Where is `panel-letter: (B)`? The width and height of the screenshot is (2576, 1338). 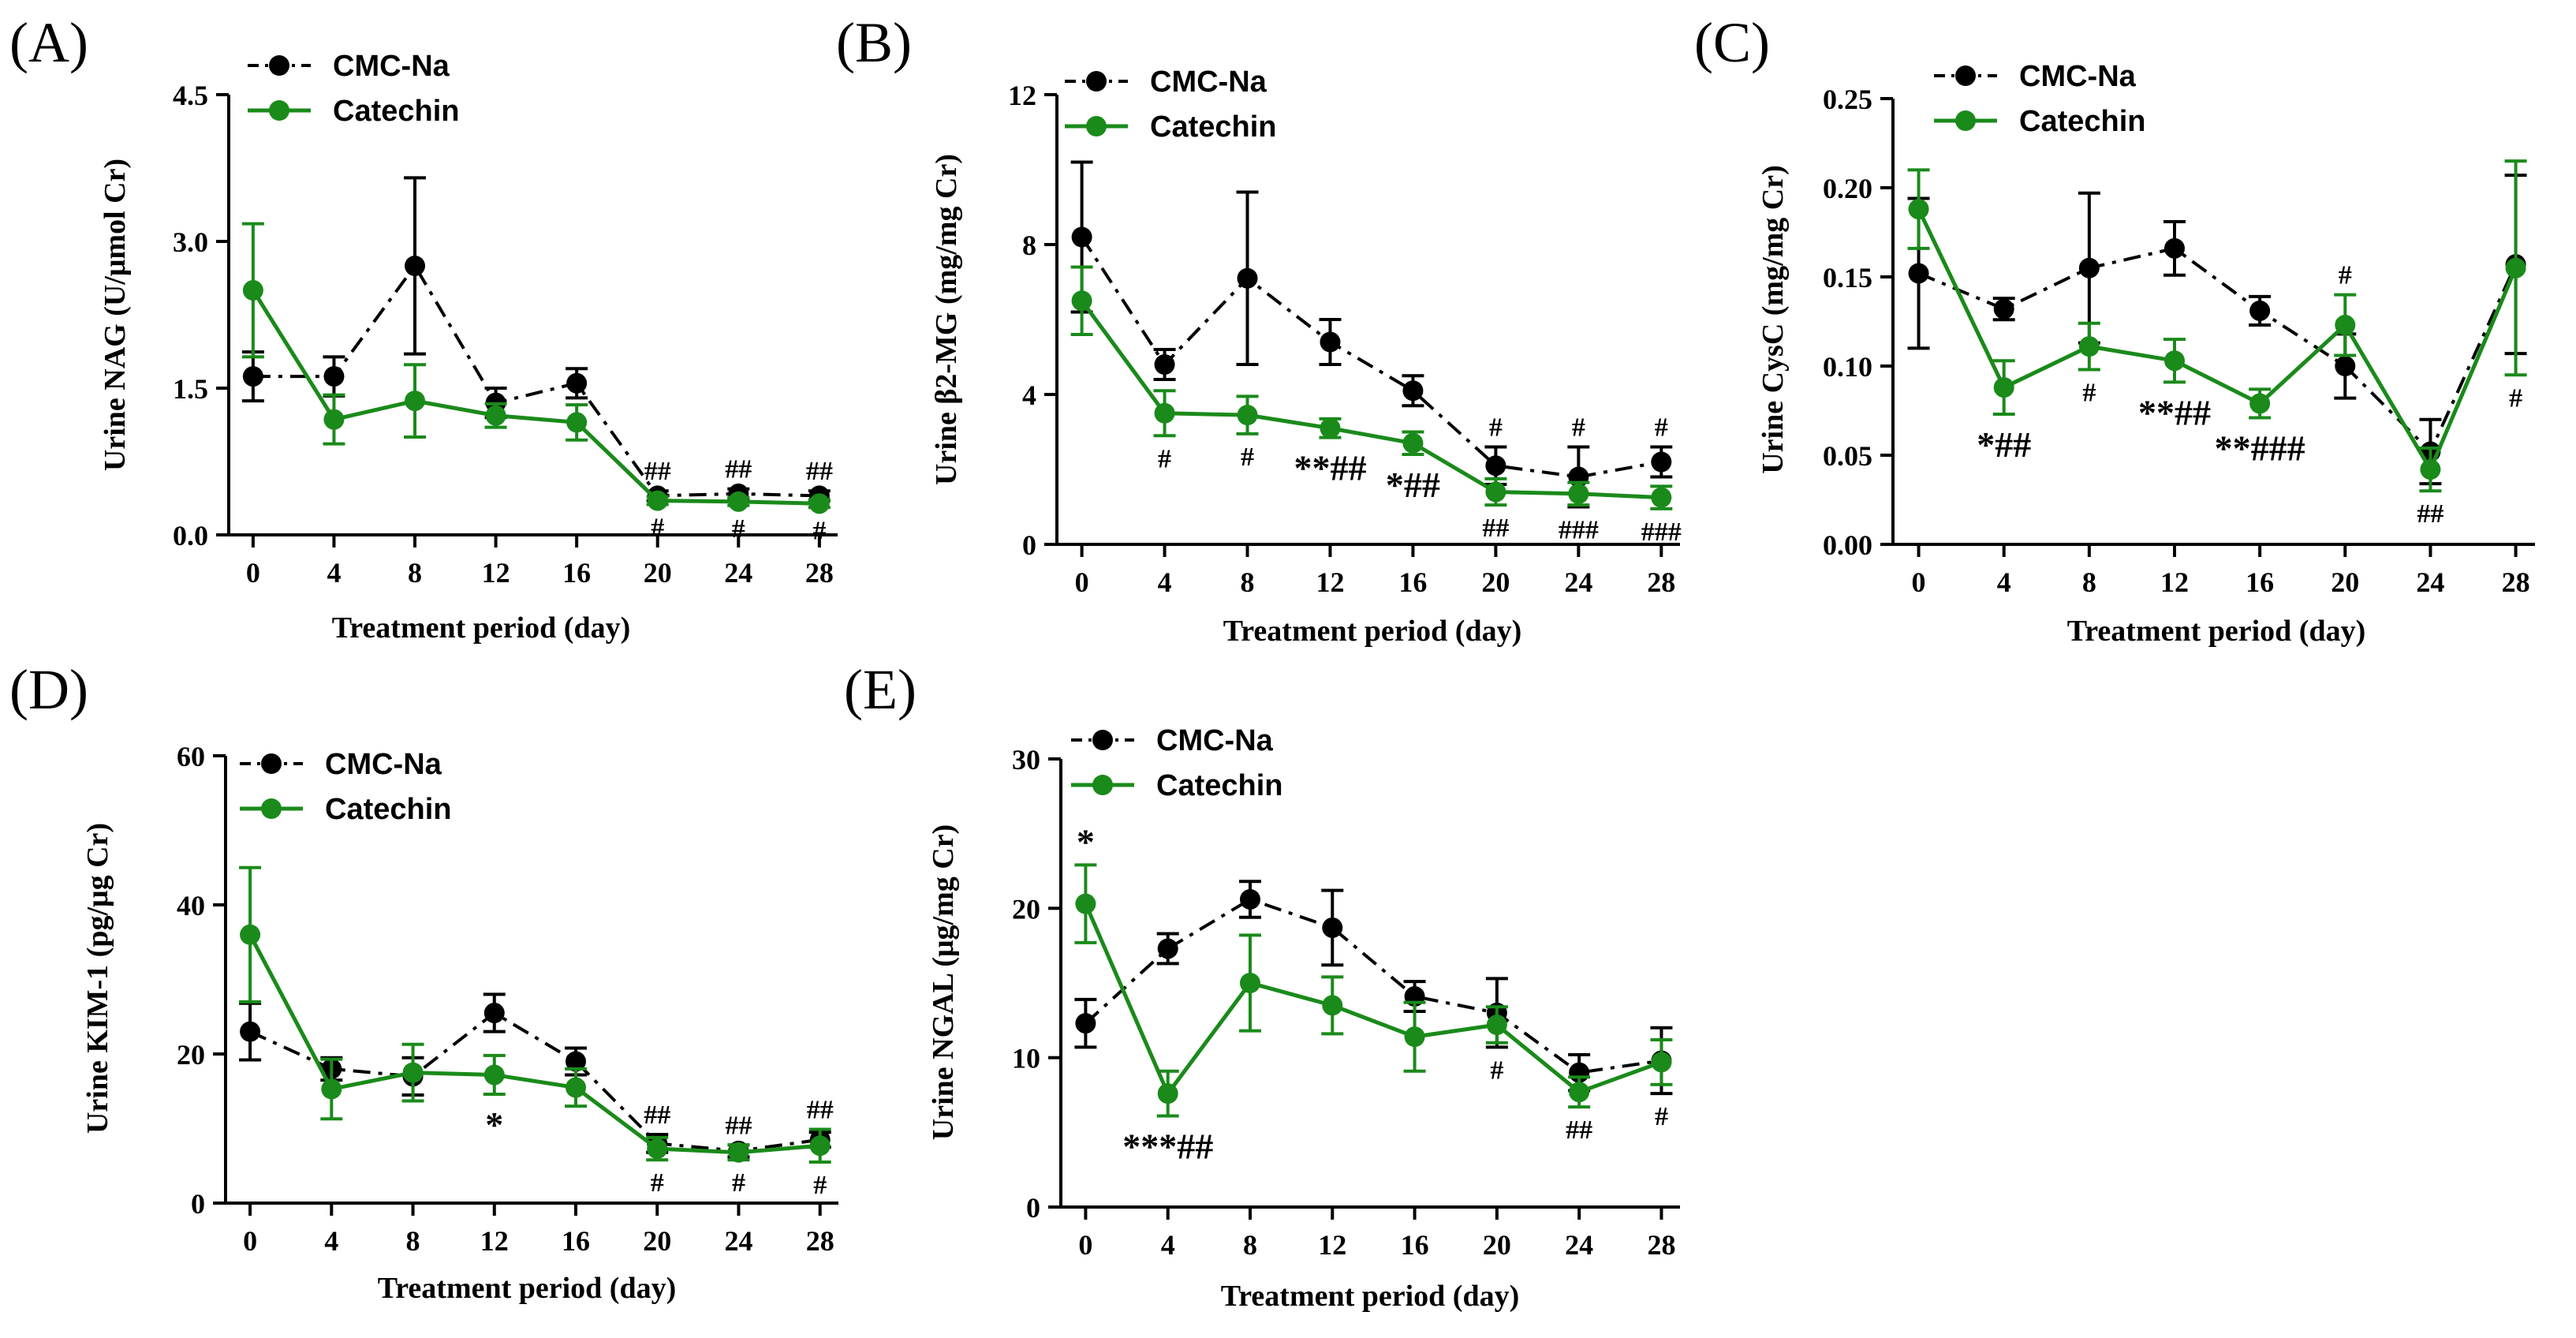
panel-letter: (B) is located at coordinates (874, 42).